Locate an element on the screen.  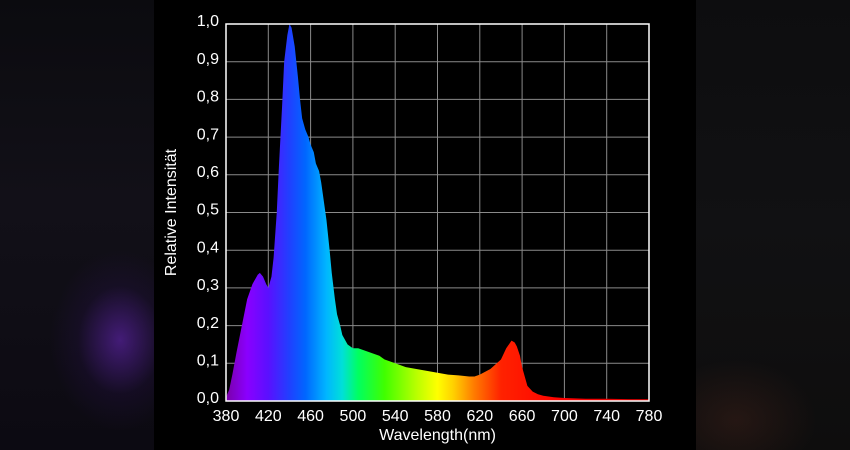
y-tick-label: 0,6 is located at coordinates (208, 172).